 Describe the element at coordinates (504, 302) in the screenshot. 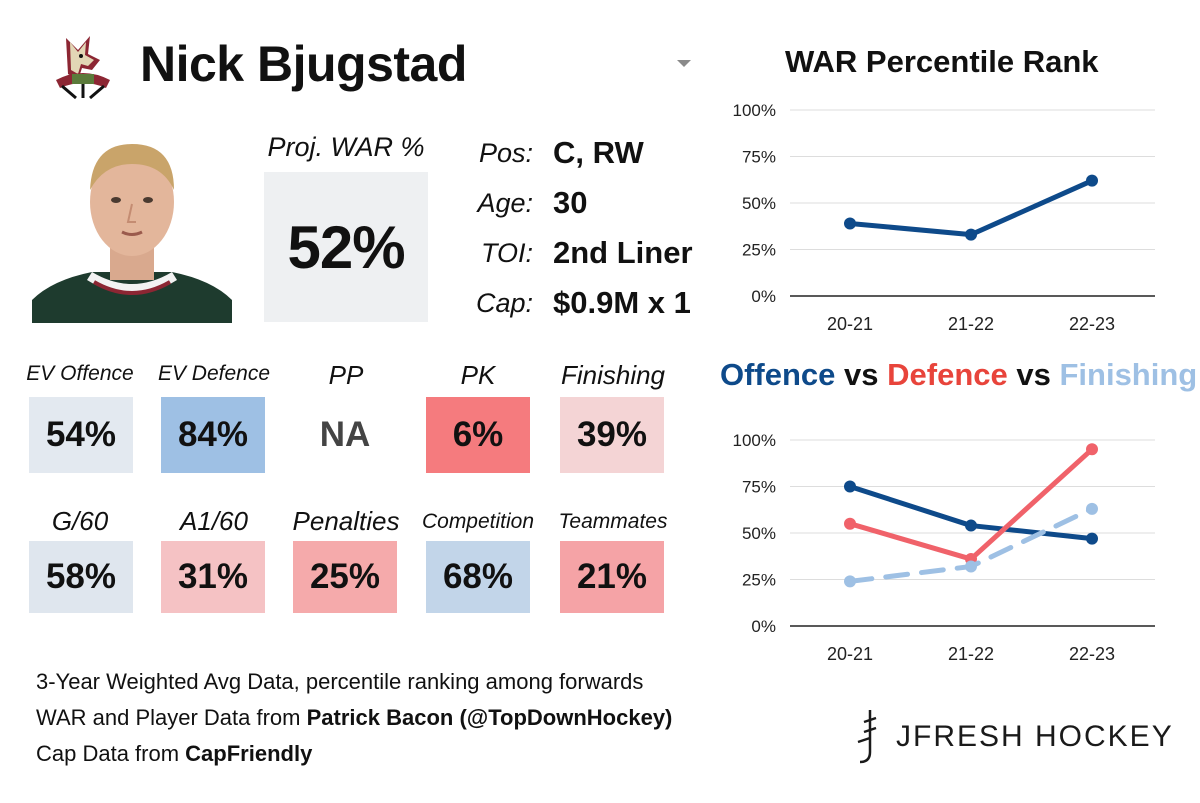

I see `info-key: Cap:` at that location.